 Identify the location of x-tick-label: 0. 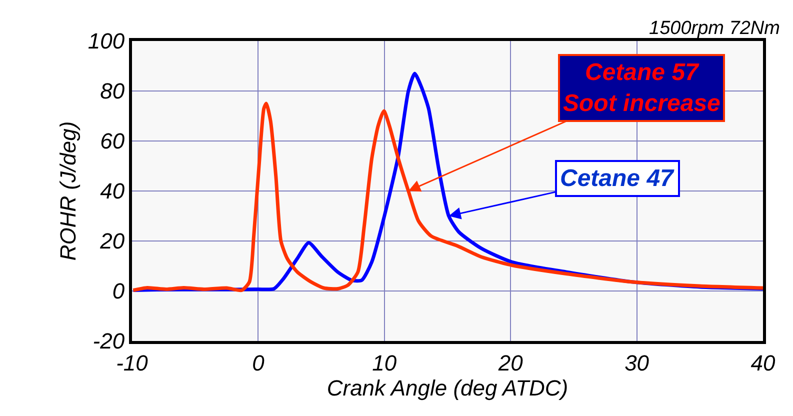
(259, 363).